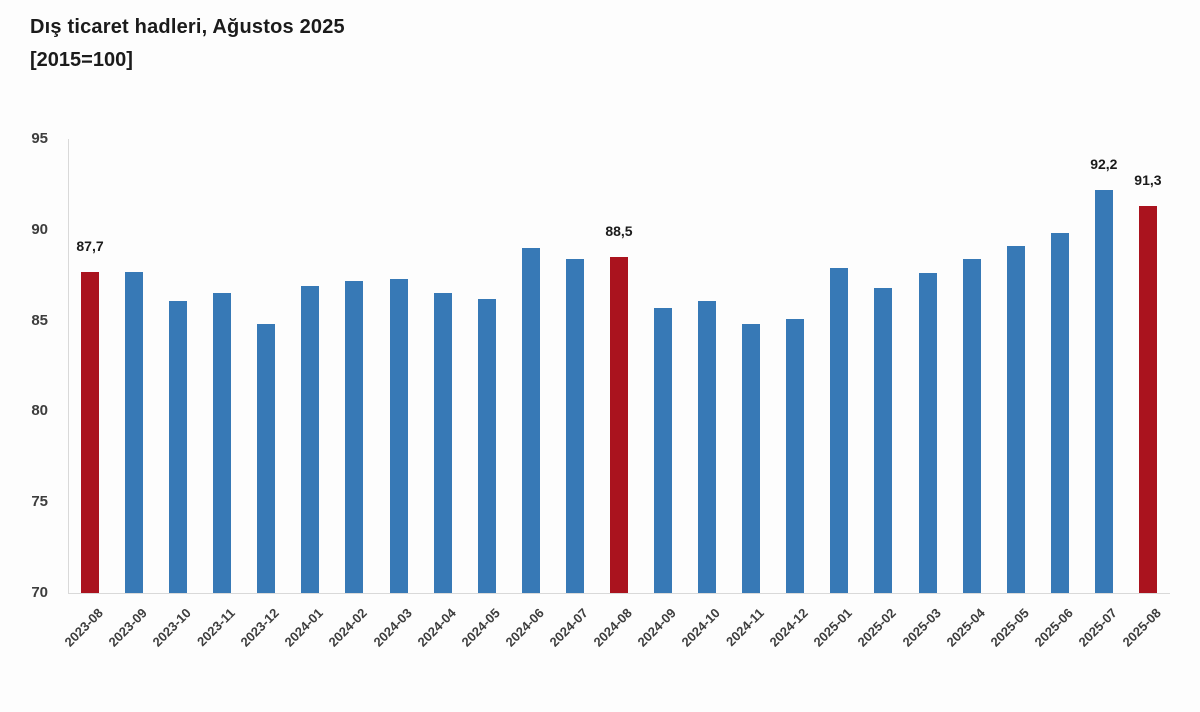  I want to click on x-axis-tick-label-2024-06: 2024-06, so click(524, 627).